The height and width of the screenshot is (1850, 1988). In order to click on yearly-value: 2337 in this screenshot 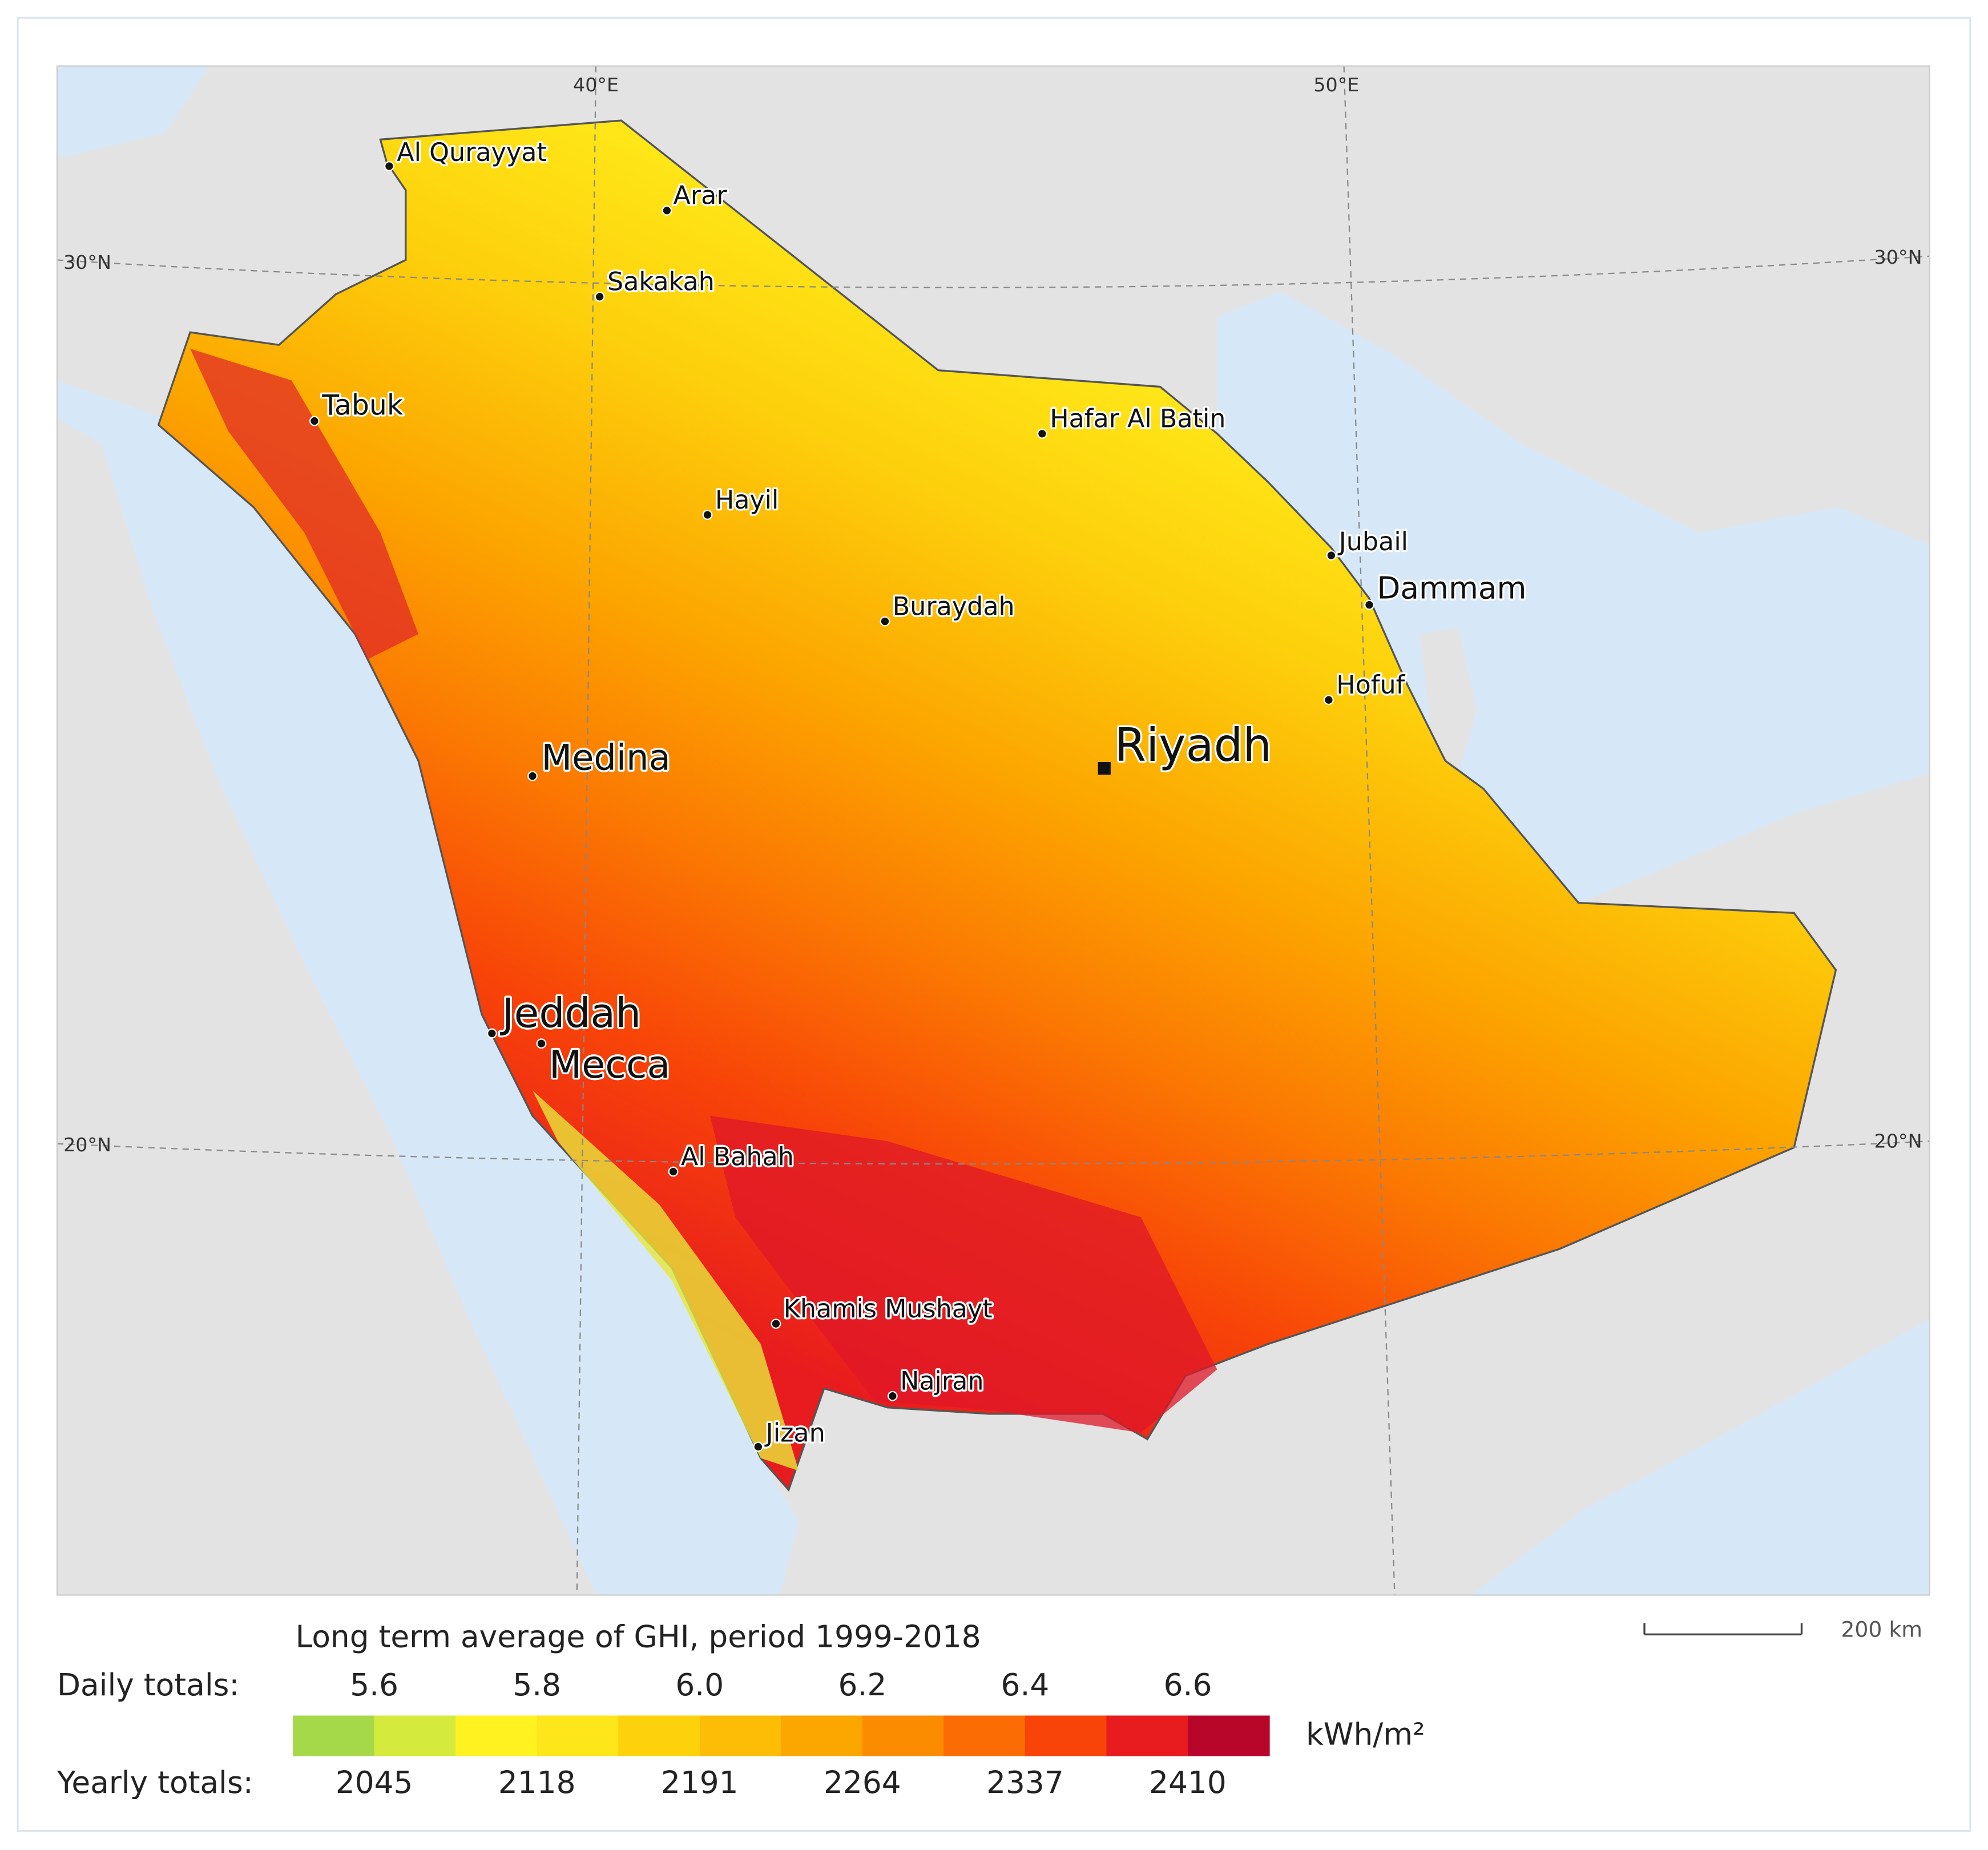, I will do `click(1025, 1782)`.